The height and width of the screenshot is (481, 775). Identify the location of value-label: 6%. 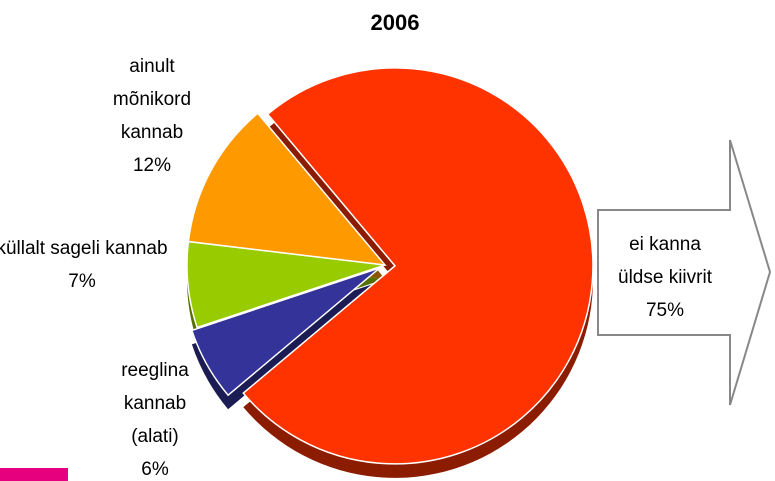
(155, 469).